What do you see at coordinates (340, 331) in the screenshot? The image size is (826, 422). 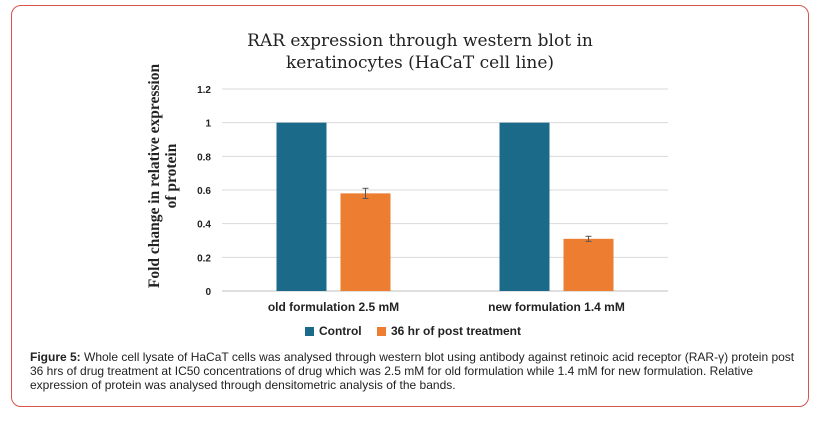 I see `legend-label-control: Control` at bounding box center [340, 331].